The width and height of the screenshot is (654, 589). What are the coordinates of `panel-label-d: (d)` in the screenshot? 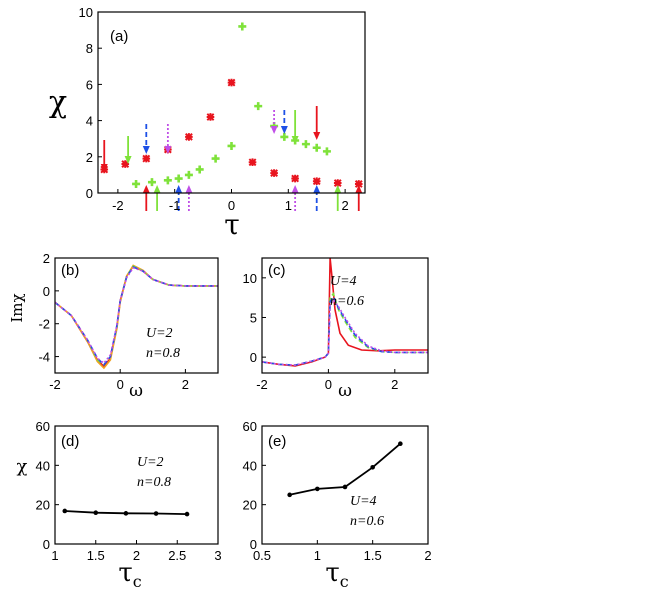 It's located at (70, 441).